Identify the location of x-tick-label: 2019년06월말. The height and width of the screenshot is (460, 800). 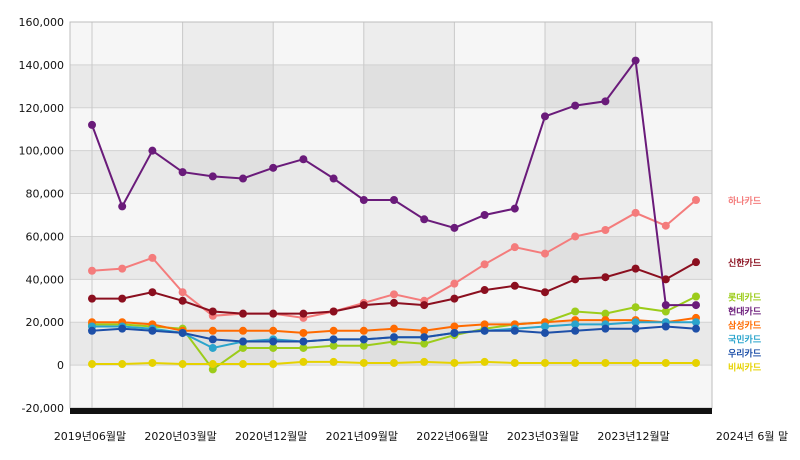
(90, 436).